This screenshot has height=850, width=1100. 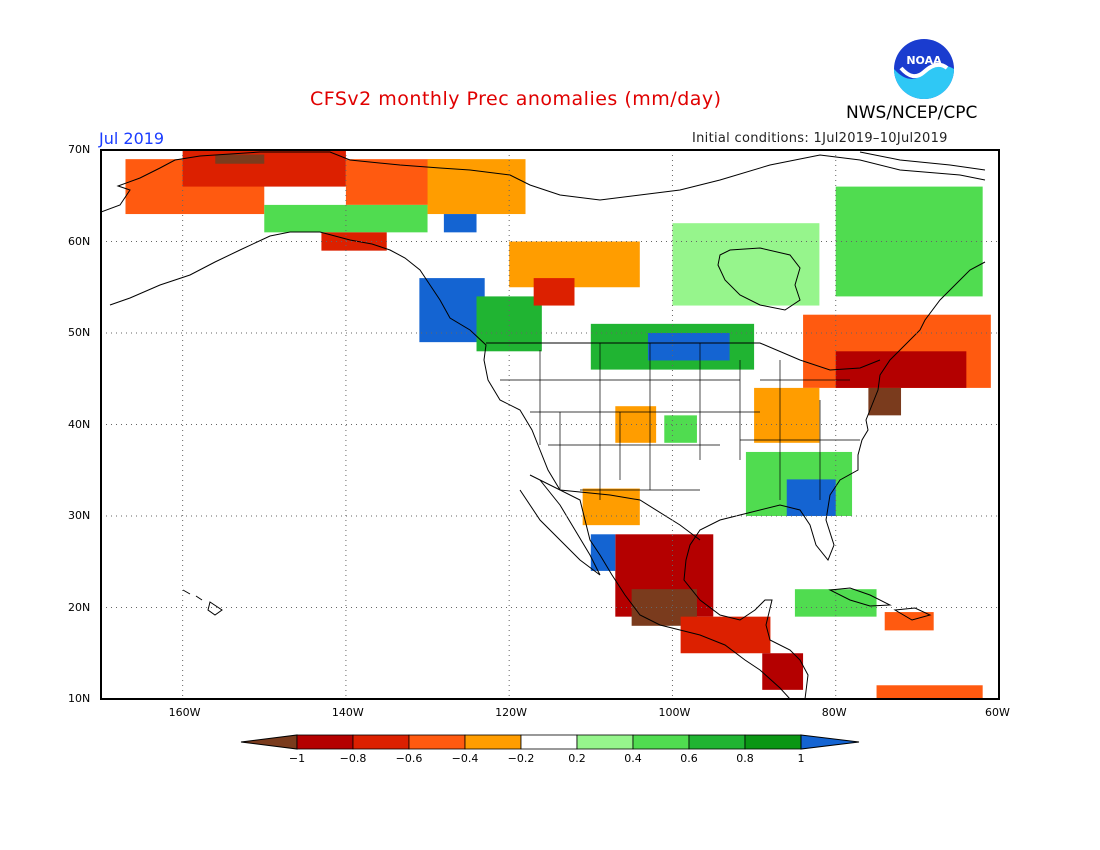 What do you see at coordinates (346, 218) in the screenshot?
I see `anomaly-region-central-alaska-wet` at bounding box center [346, 218].